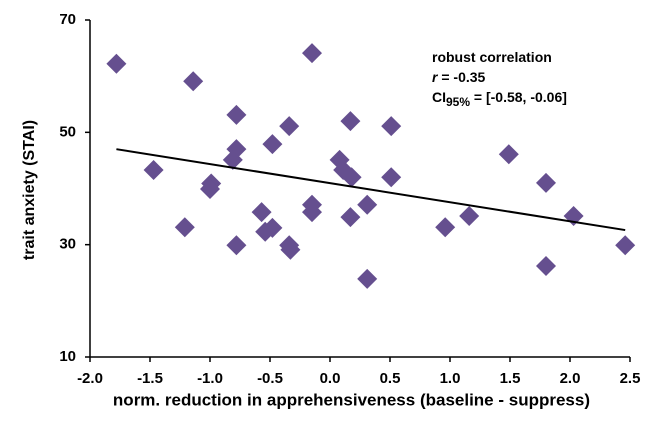 The width and height of the screenshot is (646, 426). What do you see at coordinates (461, 77) in the screenshot?
I see `annotation-line: = -0.35` at bounding box center [461, 77].